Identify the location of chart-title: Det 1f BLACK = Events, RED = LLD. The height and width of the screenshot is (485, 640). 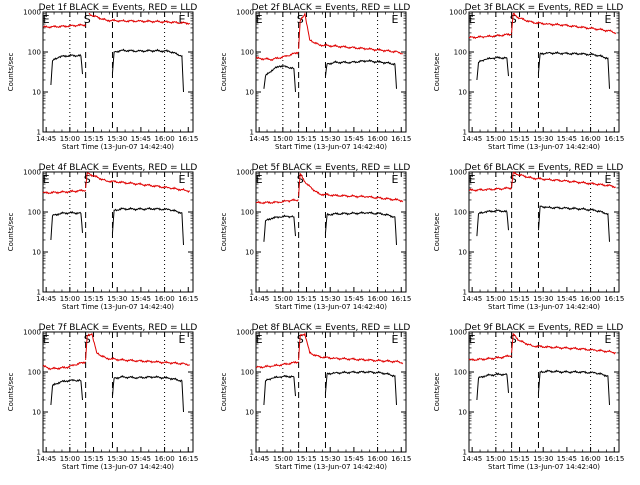
(118, 8).